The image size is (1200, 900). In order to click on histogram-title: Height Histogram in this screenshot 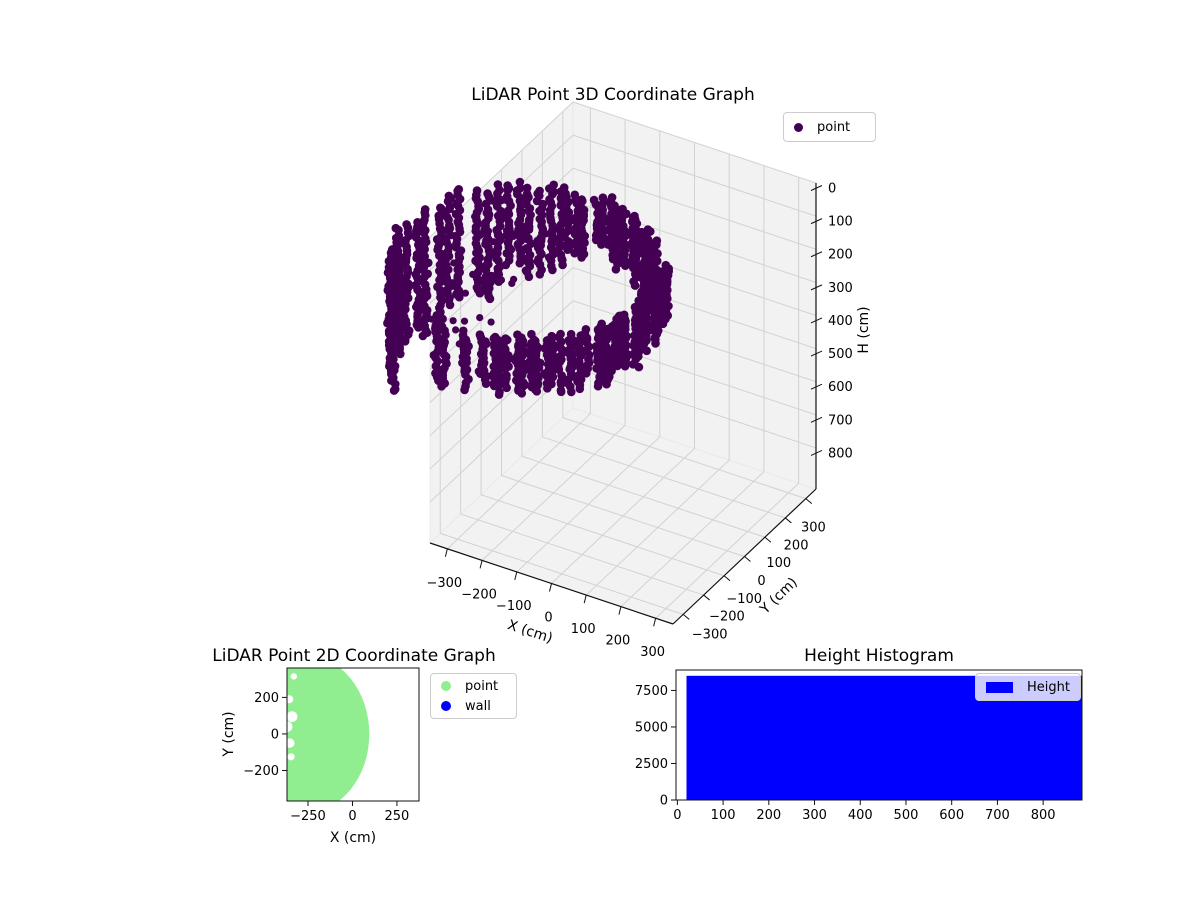, I will do `click(879, 656)`.